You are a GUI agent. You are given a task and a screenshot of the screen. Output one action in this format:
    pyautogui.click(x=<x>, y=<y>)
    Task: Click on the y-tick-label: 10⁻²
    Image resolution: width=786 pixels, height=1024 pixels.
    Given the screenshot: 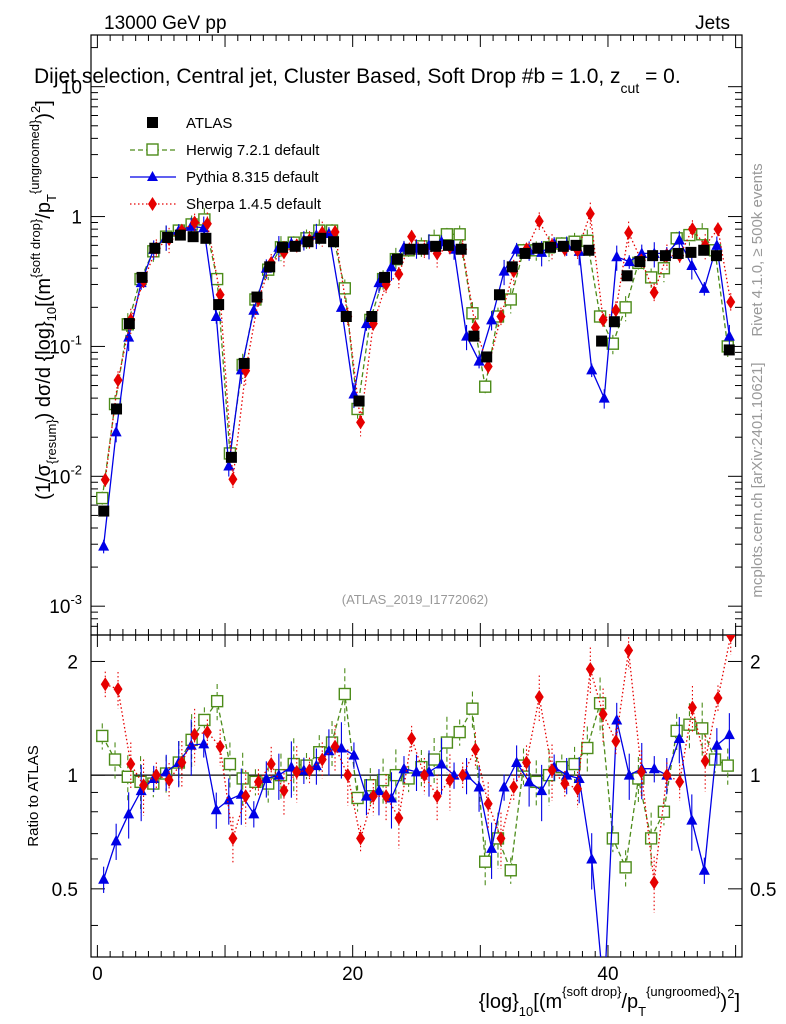 What is the action you would take?
    pyautogui.click(x=65, y=475)
    